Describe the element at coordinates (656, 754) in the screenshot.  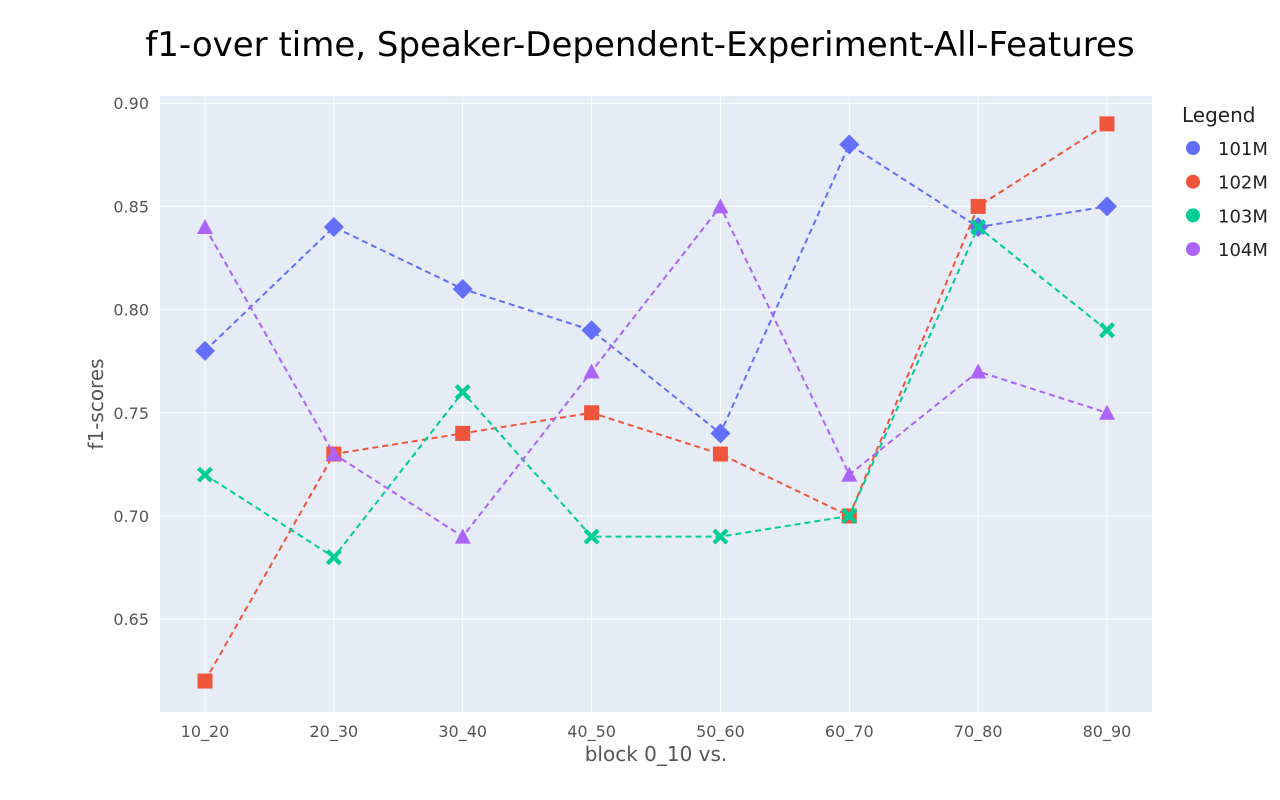
I see `x-axis-label: block 0_10 vs.` at that location.